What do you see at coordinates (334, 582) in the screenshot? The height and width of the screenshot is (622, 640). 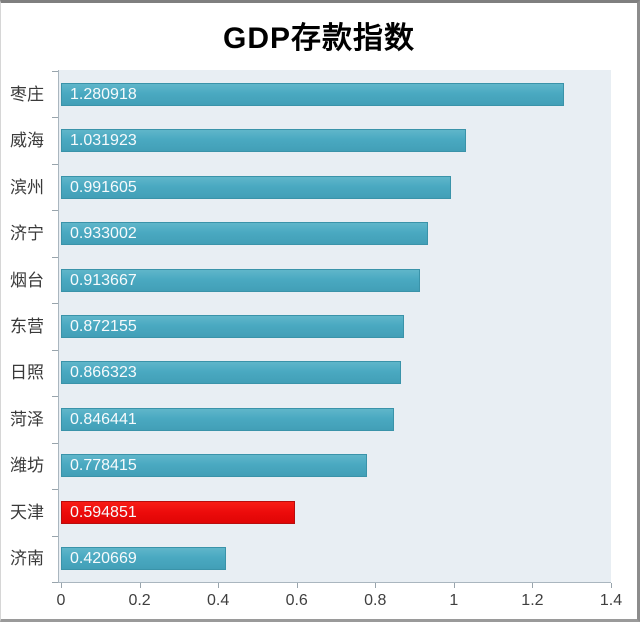 I see `x-axis-line` at bounding box center [334, 582].